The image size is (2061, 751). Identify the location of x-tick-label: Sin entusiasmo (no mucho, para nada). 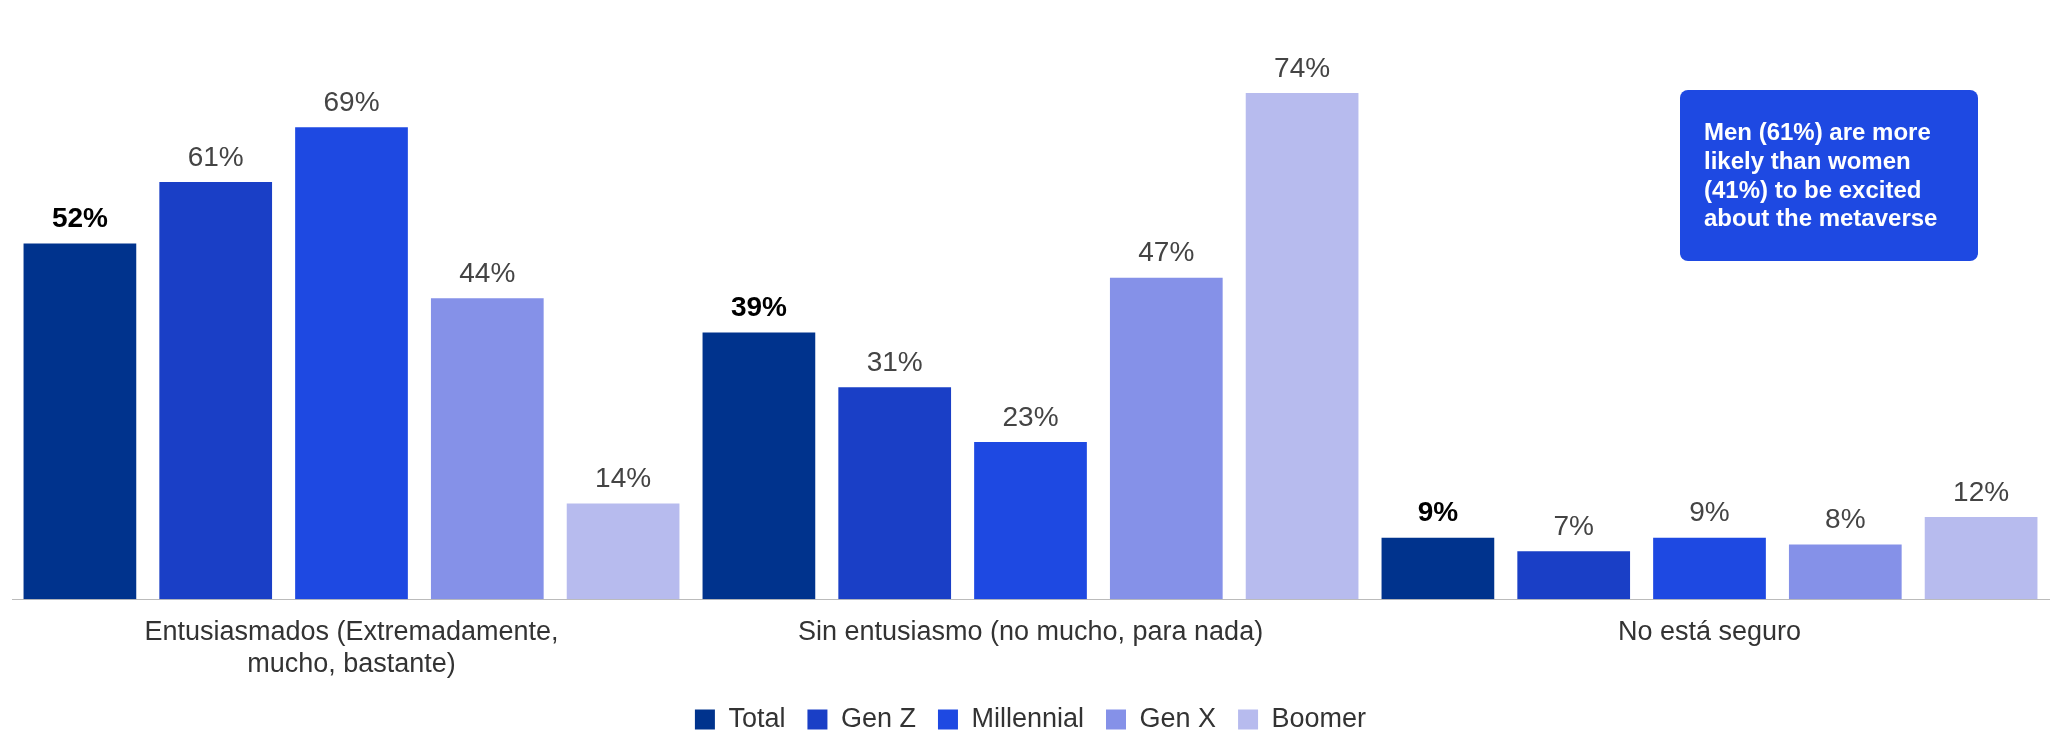
(1030, 630).